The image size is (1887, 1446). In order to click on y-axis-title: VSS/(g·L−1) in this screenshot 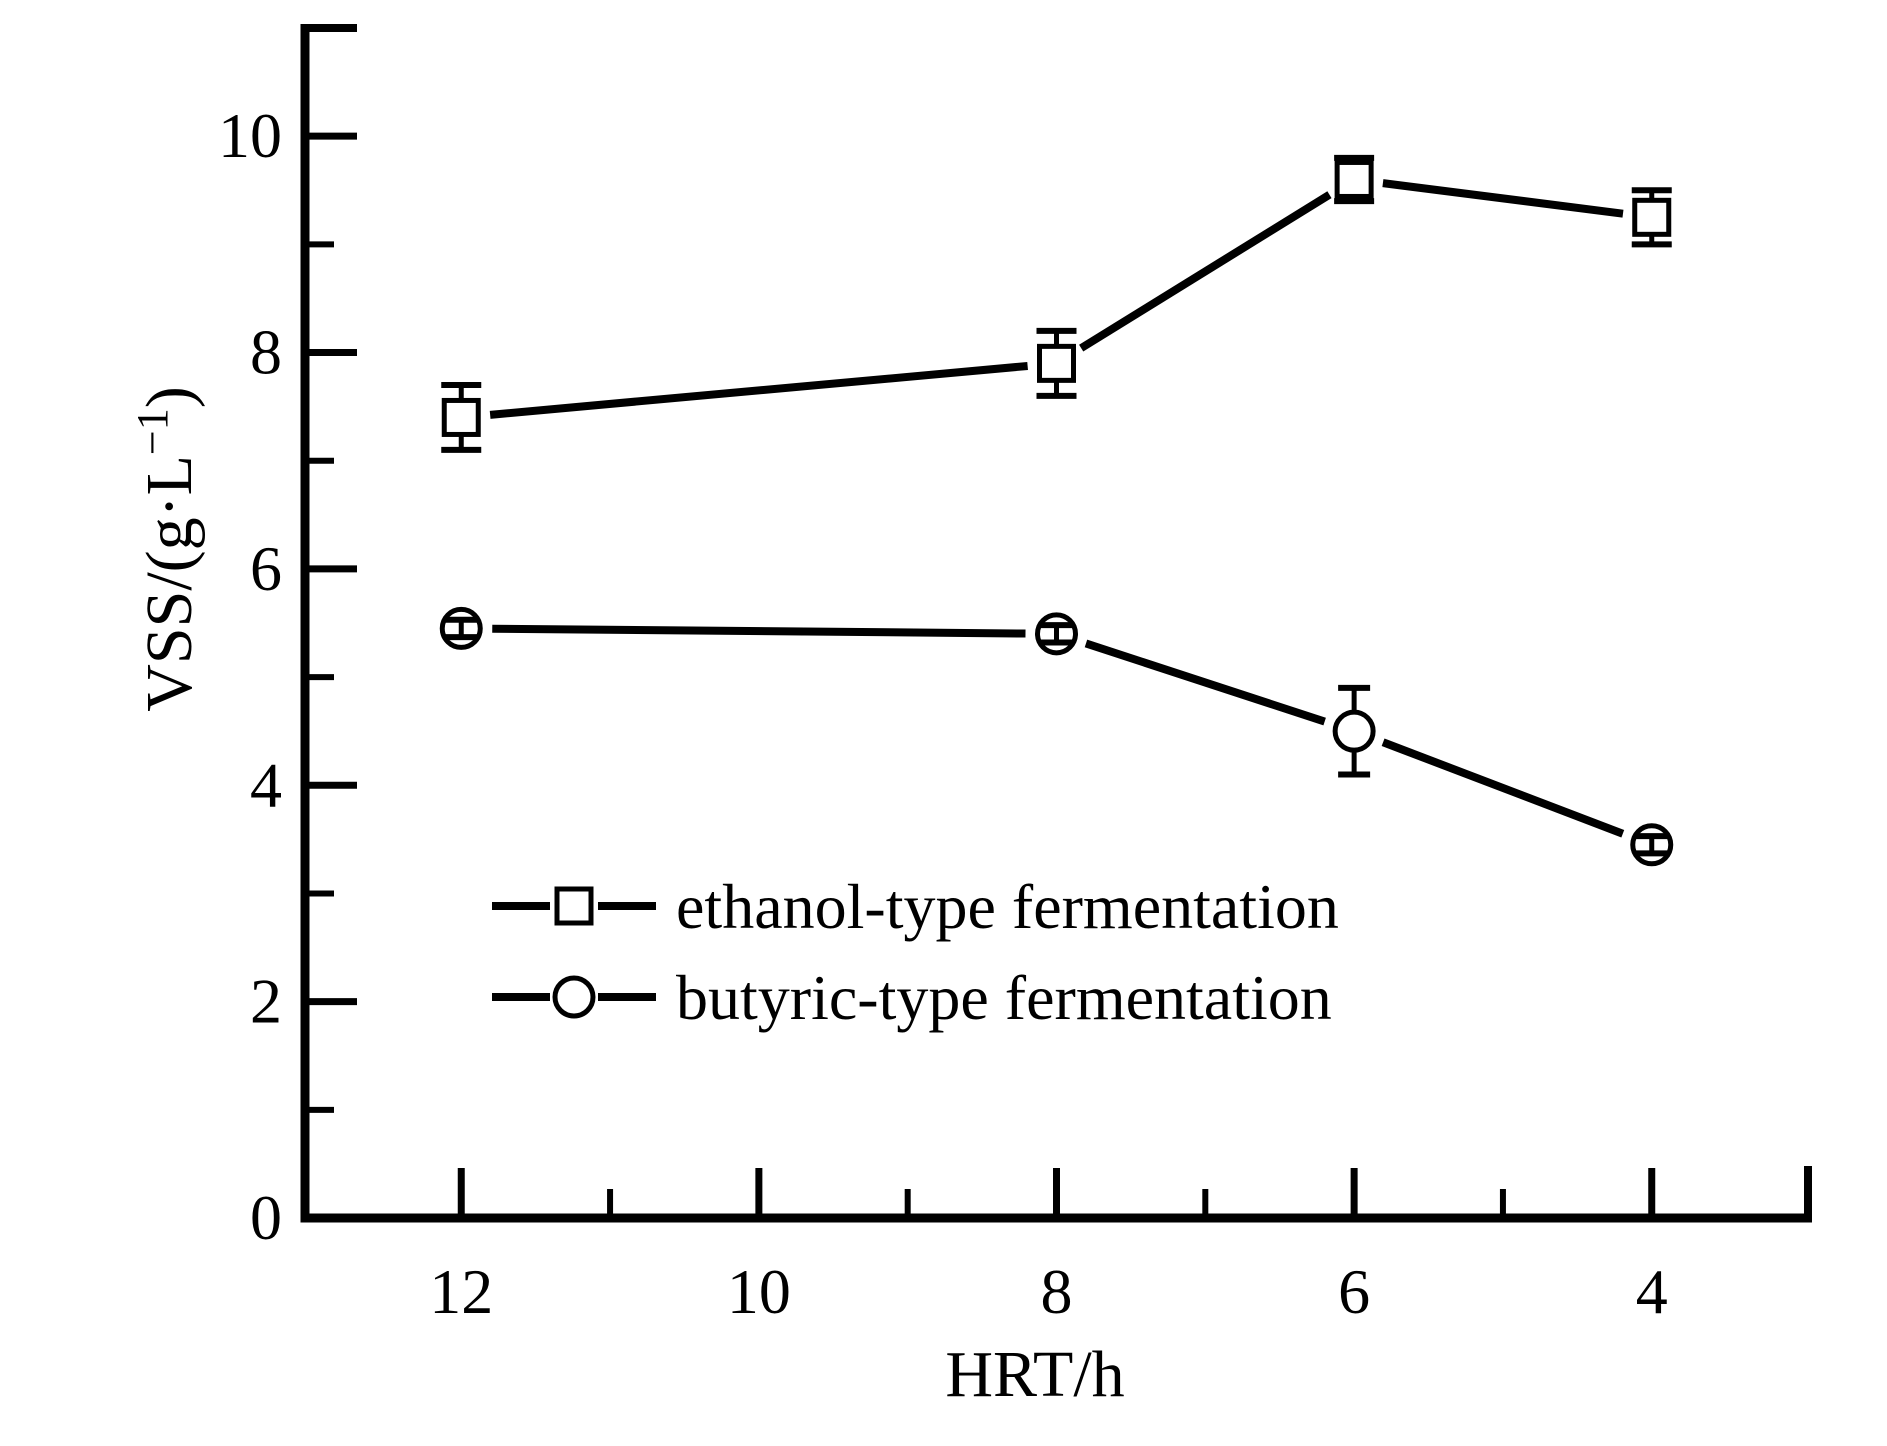, I will do `click(167, 549)`.